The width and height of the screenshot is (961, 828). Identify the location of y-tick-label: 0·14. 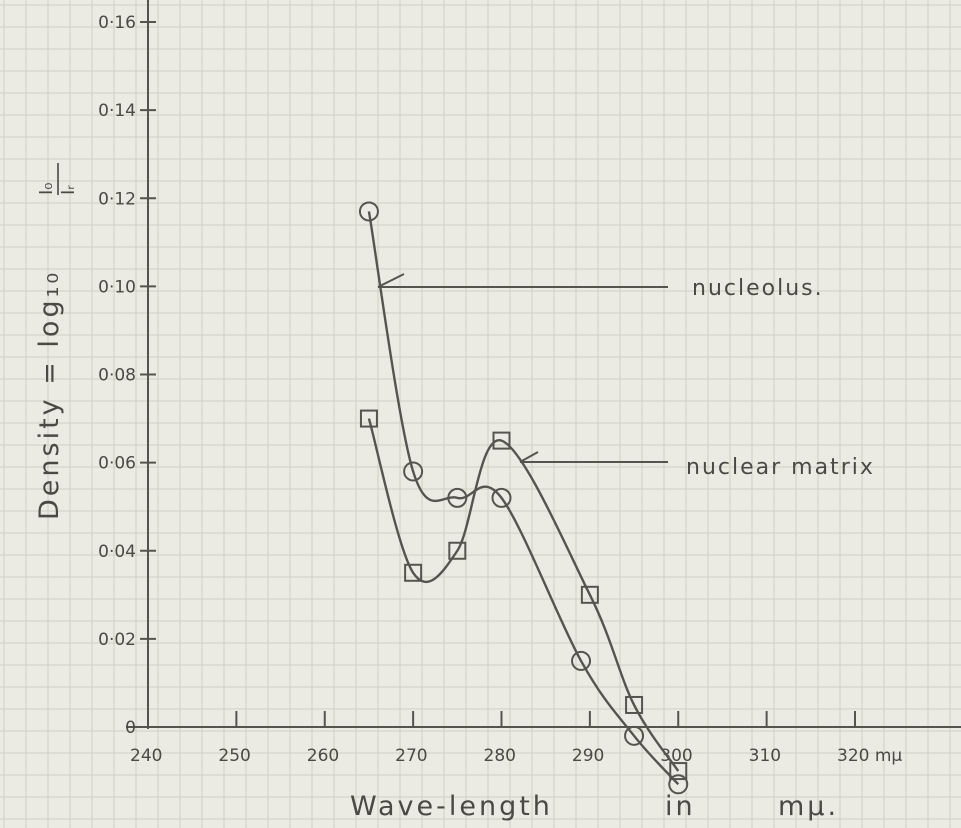
(117, 111).